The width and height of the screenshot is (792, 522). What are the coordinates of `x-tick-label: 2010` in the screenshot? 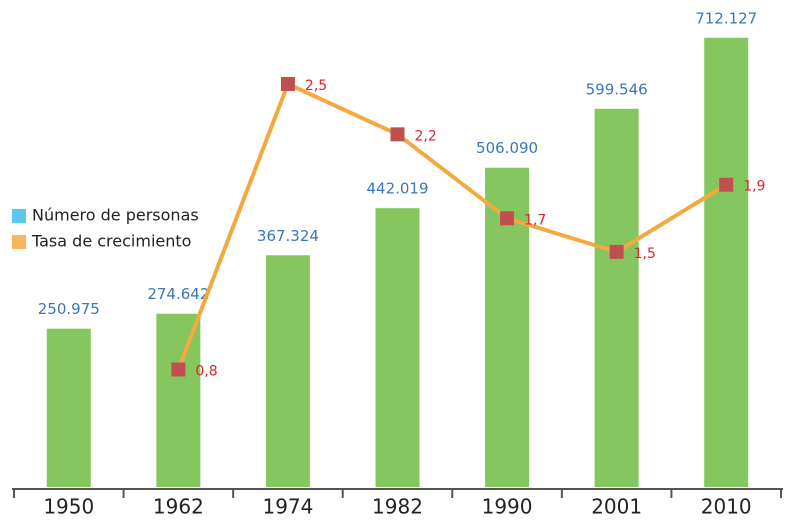 It's located at (726, 507).